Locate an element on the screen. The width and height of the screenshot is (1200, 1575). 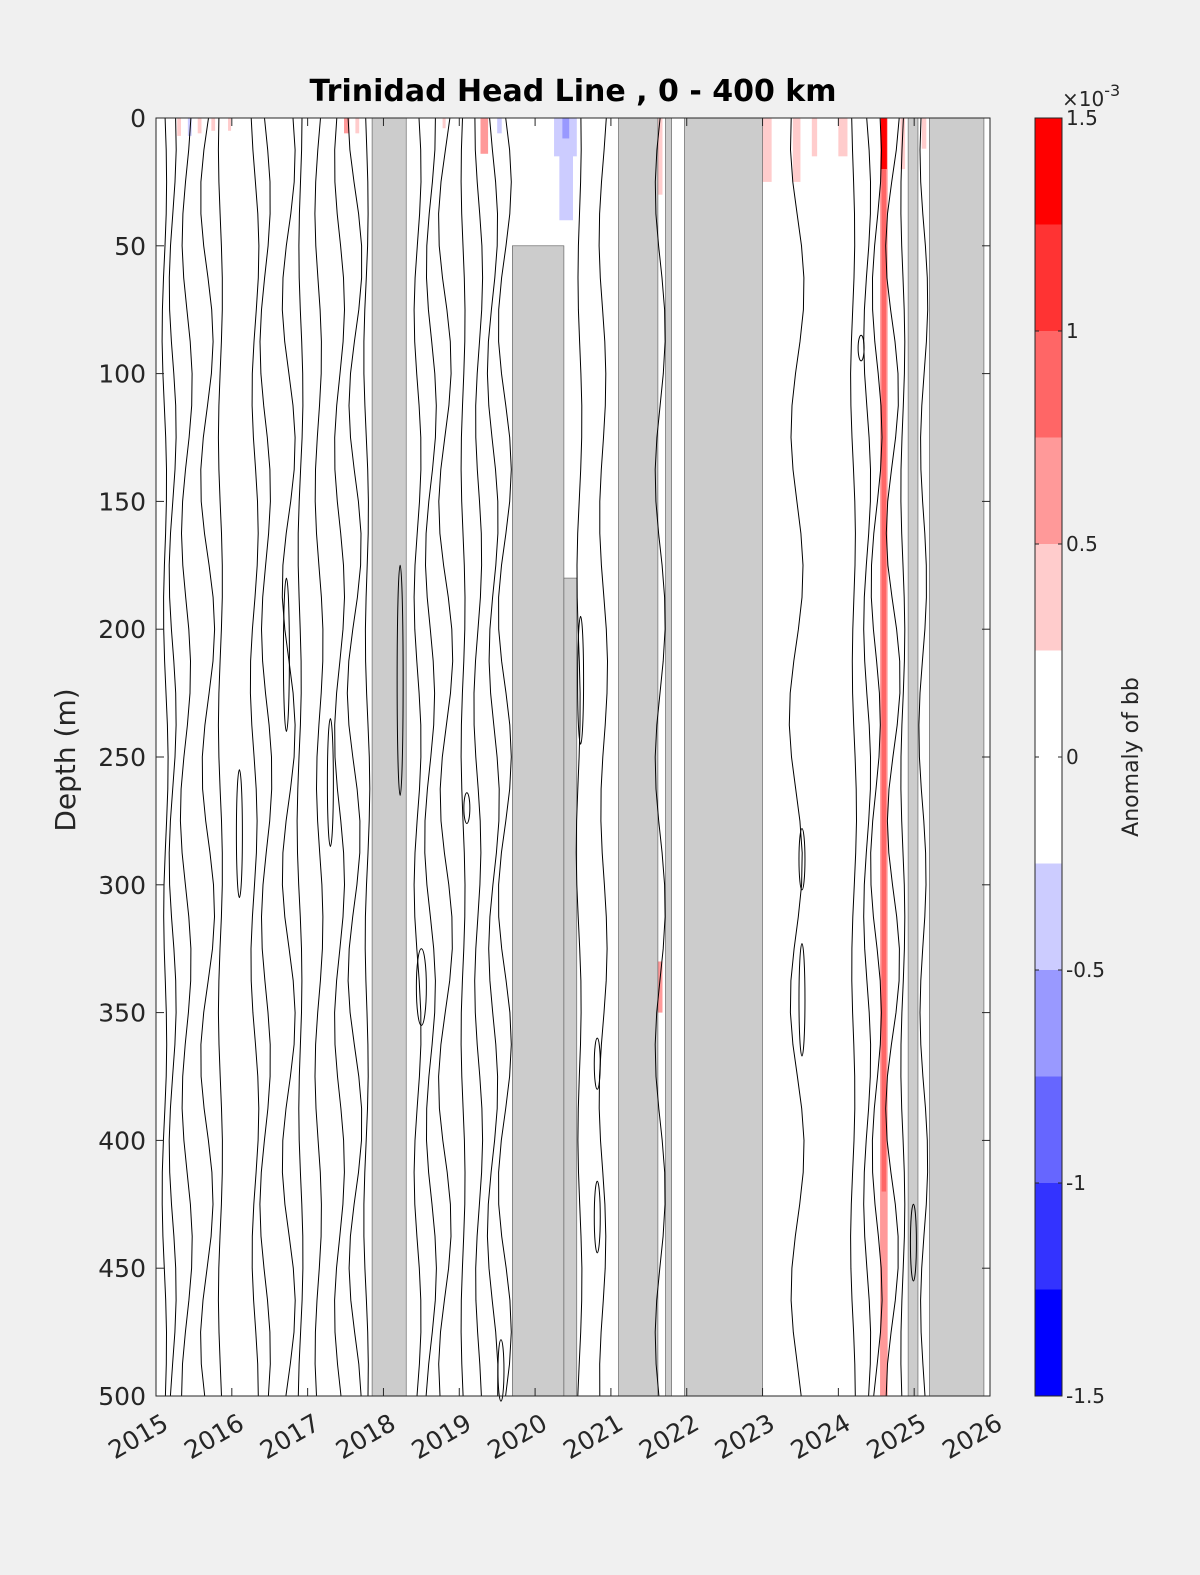
colorbar: -1.5 -1 -0.5 0 0.5 1 1.5×10-3 Anomaly of bb is located at coordinates (1089, 744).